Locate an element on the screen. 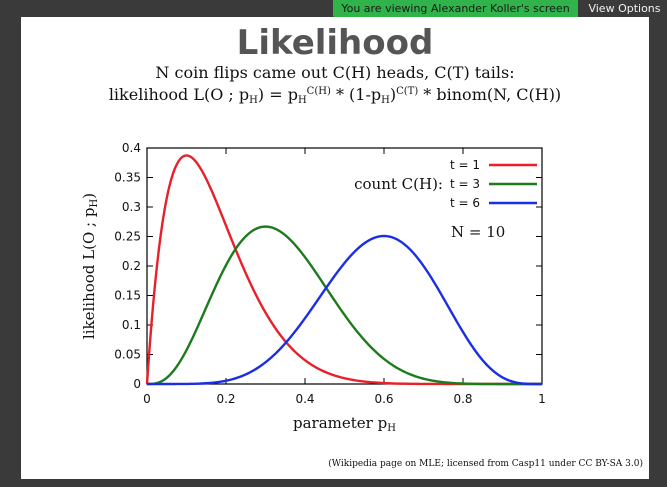 The height and width of the screenshot is (487, 667). formula-part: * (1-p is located at coordinates (356, 94).